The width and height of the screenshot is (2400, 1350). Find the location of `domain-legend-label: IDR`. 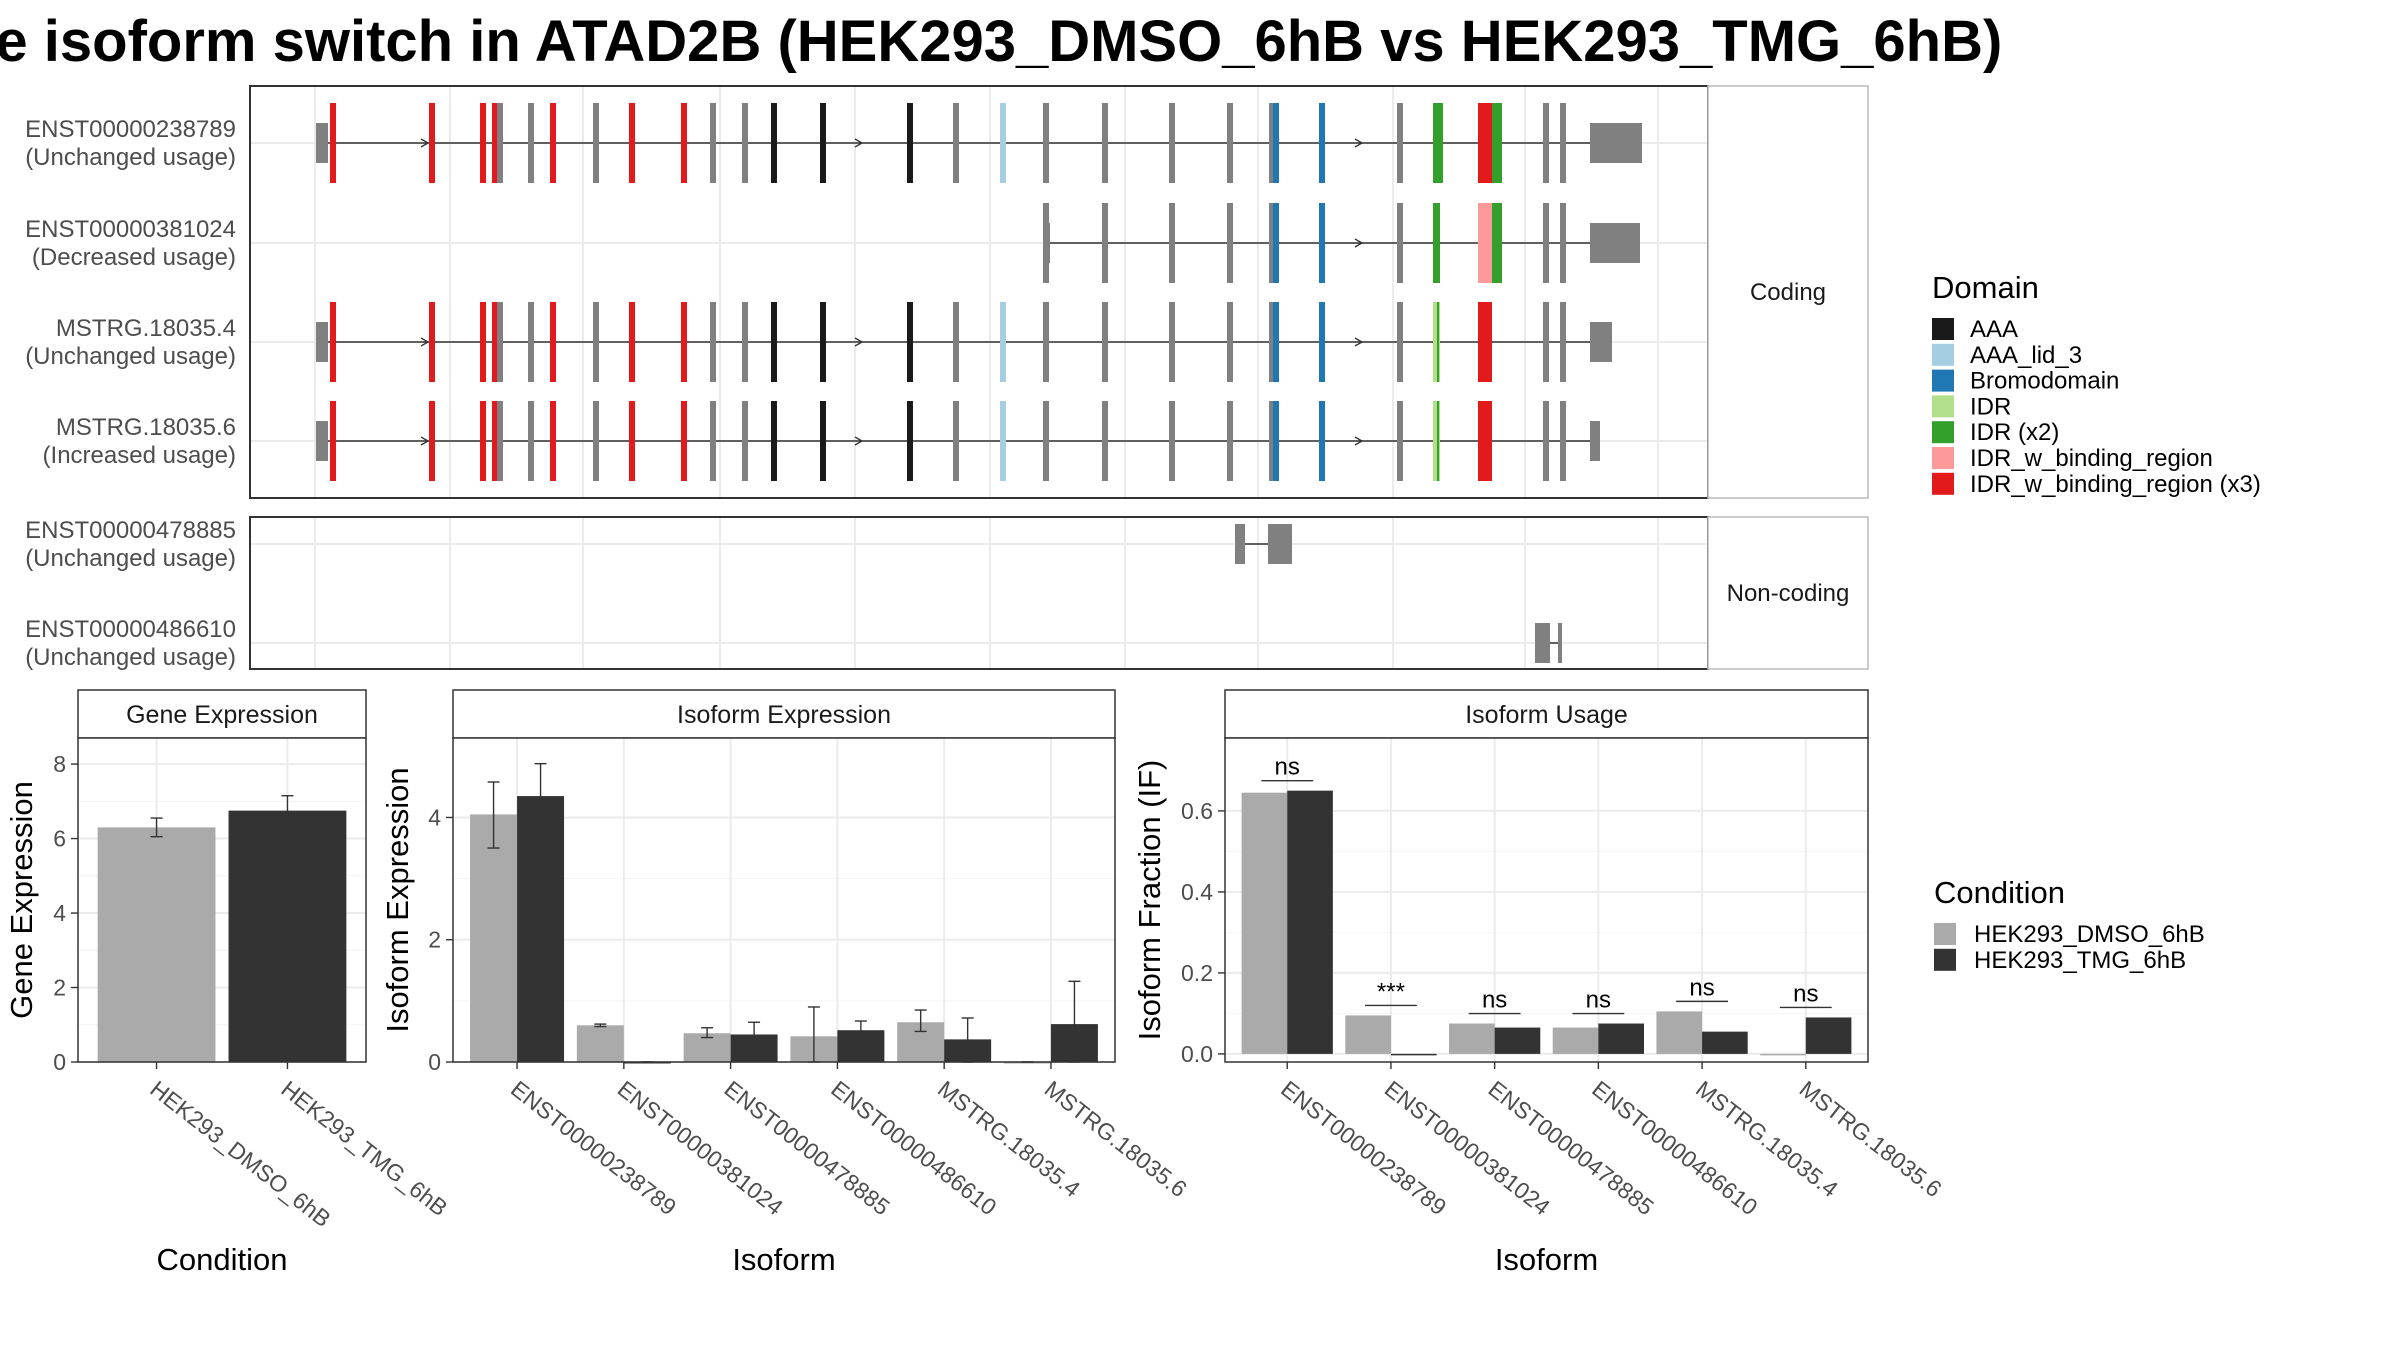

domain-legend-label: IDR is located at coordinates (1990, 406).